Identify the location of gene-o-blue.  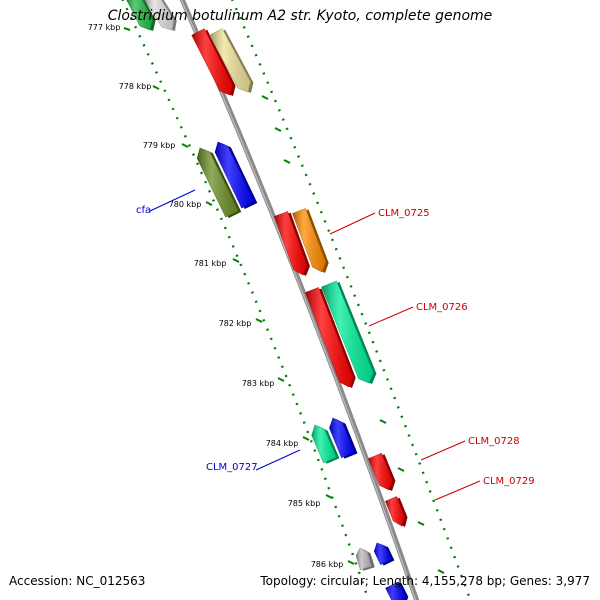
(384, 554).